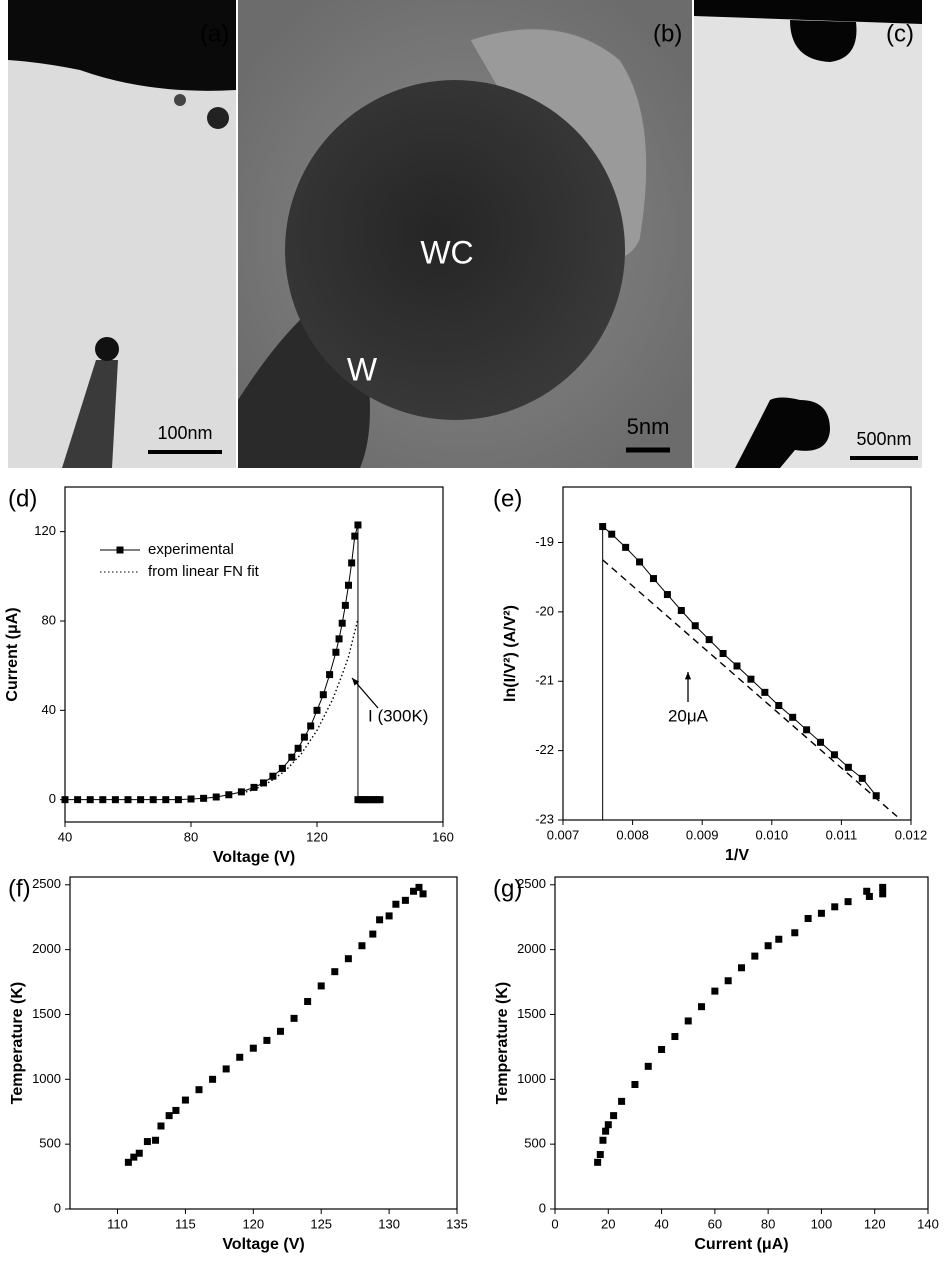  Describe the element at coordinates (180, 100) in the screenshot. I see `particle` at that location.